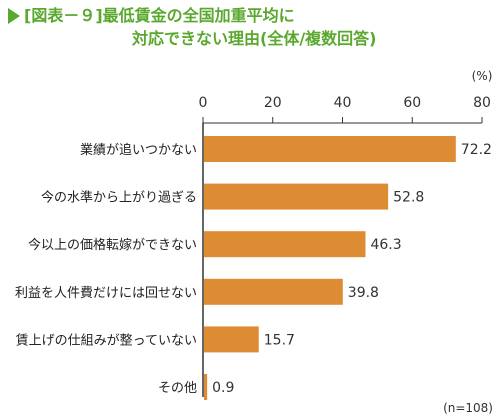  I want to click on x-axis-ticks: 0 20 40 60 80, so click(345, 109).